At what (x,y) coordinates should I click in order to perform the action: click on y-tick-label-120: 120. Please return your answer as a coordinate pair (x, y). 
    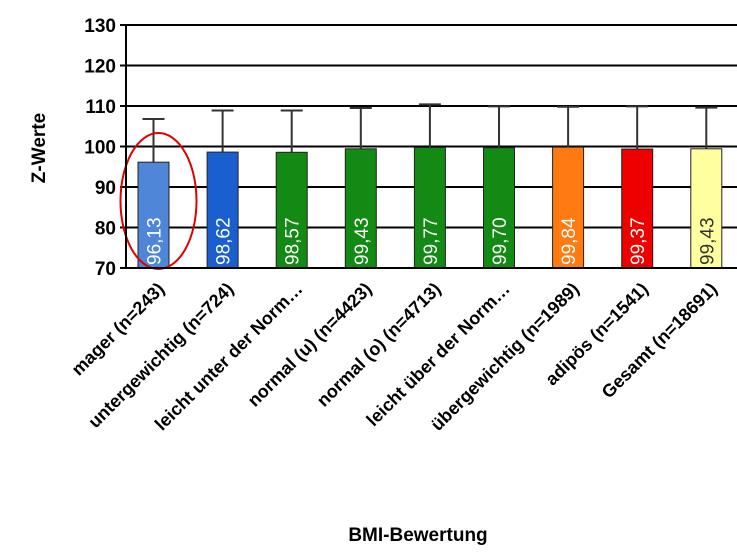
    Looking at the image, I should click on (100, 67).